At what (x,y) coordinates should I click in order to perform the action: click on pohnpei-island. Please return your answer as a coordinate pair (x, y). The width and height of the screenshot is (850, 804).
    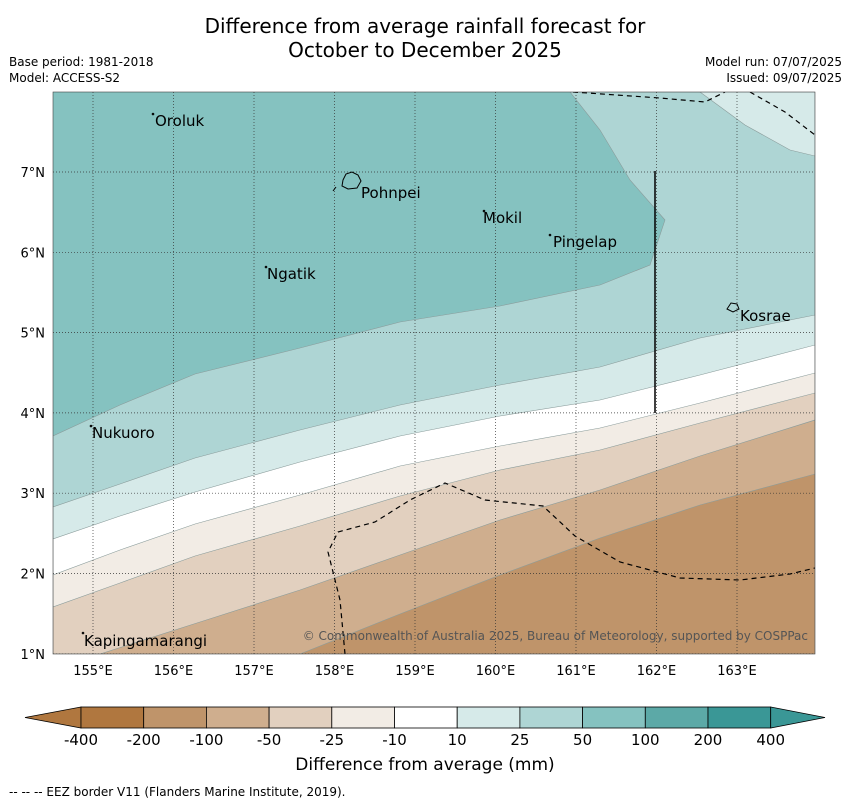
    Looking at the image, I should click on (351, 180).